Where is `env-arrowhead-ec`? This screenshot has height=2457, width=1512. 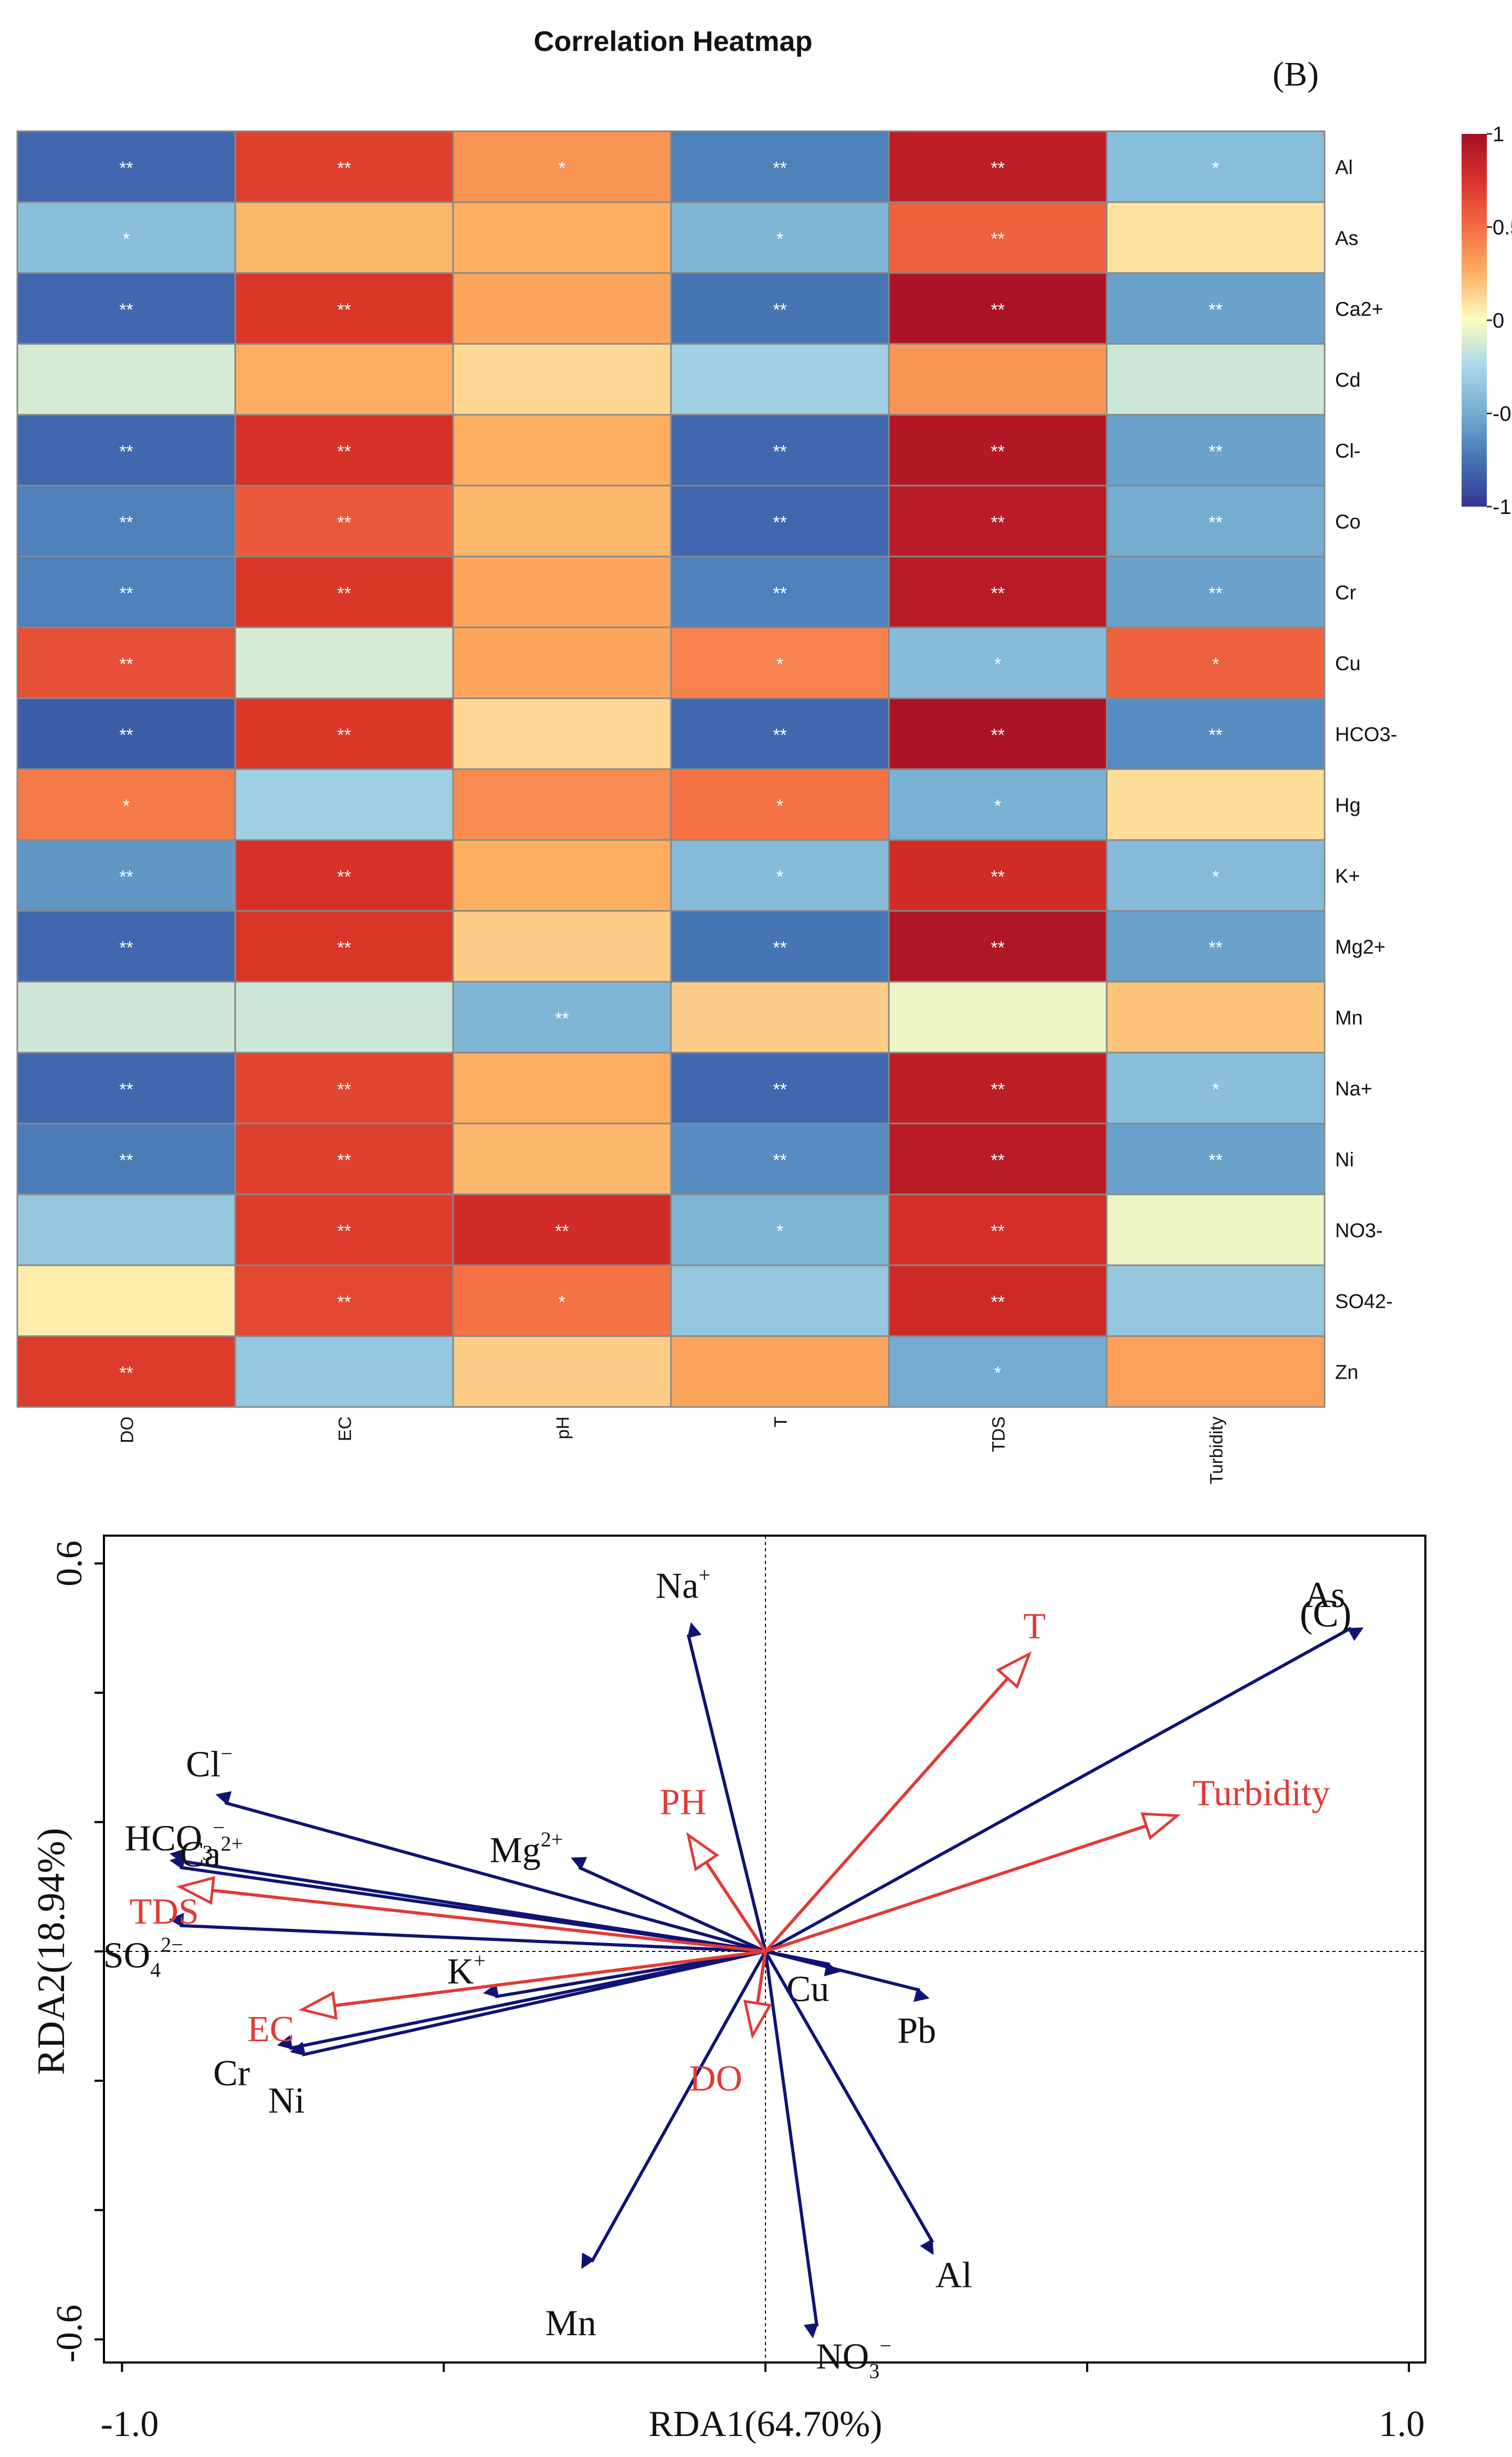 env-arrowhead-ec is located at coordinates (318, 2005).